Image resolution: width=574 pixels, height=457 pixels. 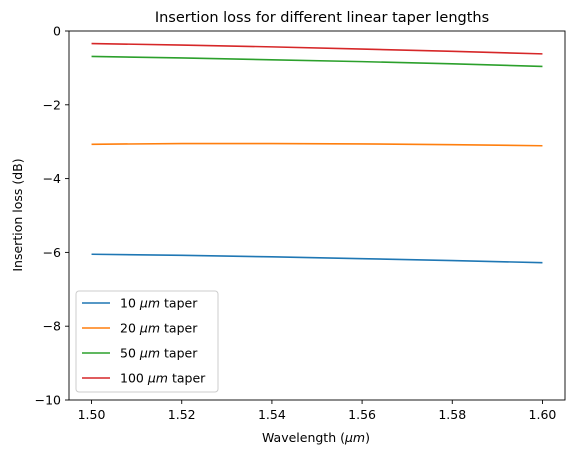 I want to click on legend-number-2: 50, so click(x=130, y=353).